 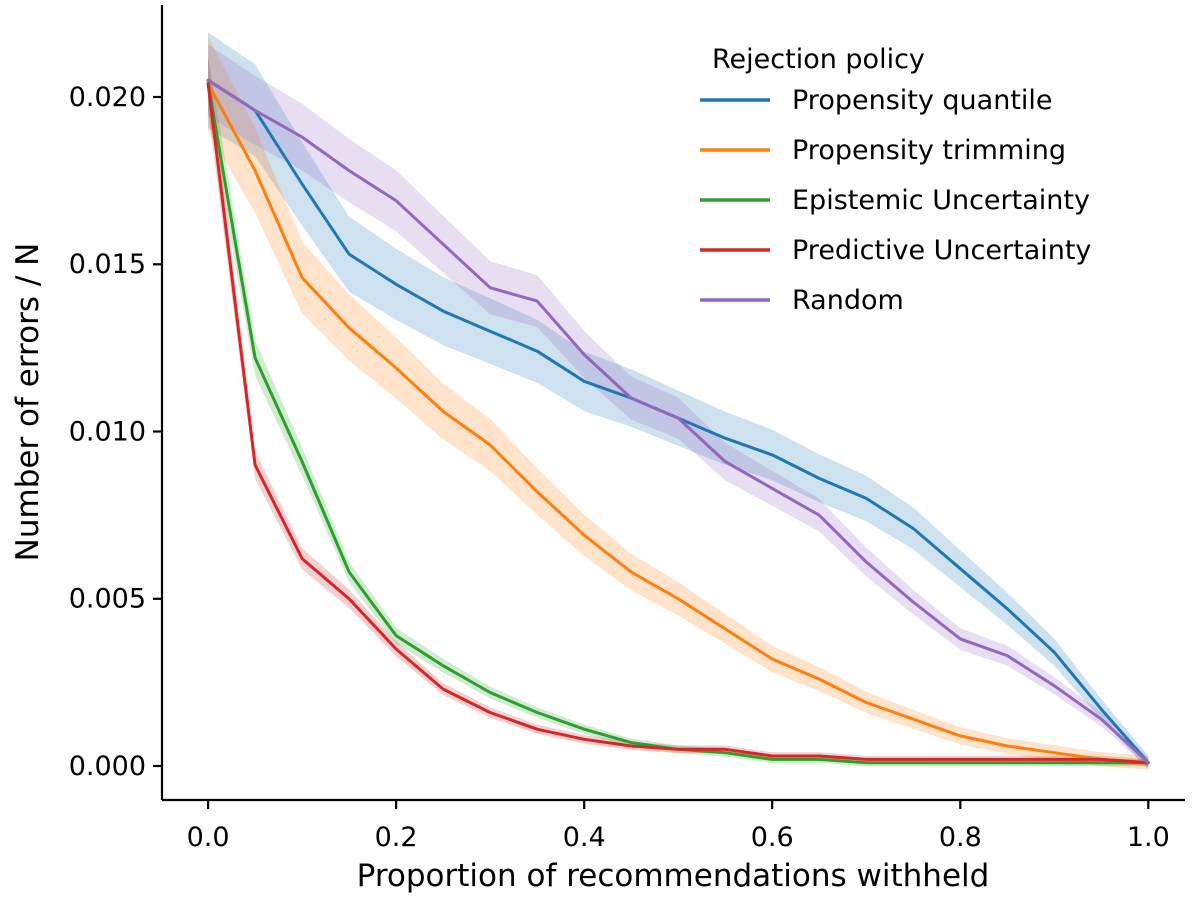 I want to click on legend-item-label: Epistemic Uncertainty, so click(x=941, y=200).